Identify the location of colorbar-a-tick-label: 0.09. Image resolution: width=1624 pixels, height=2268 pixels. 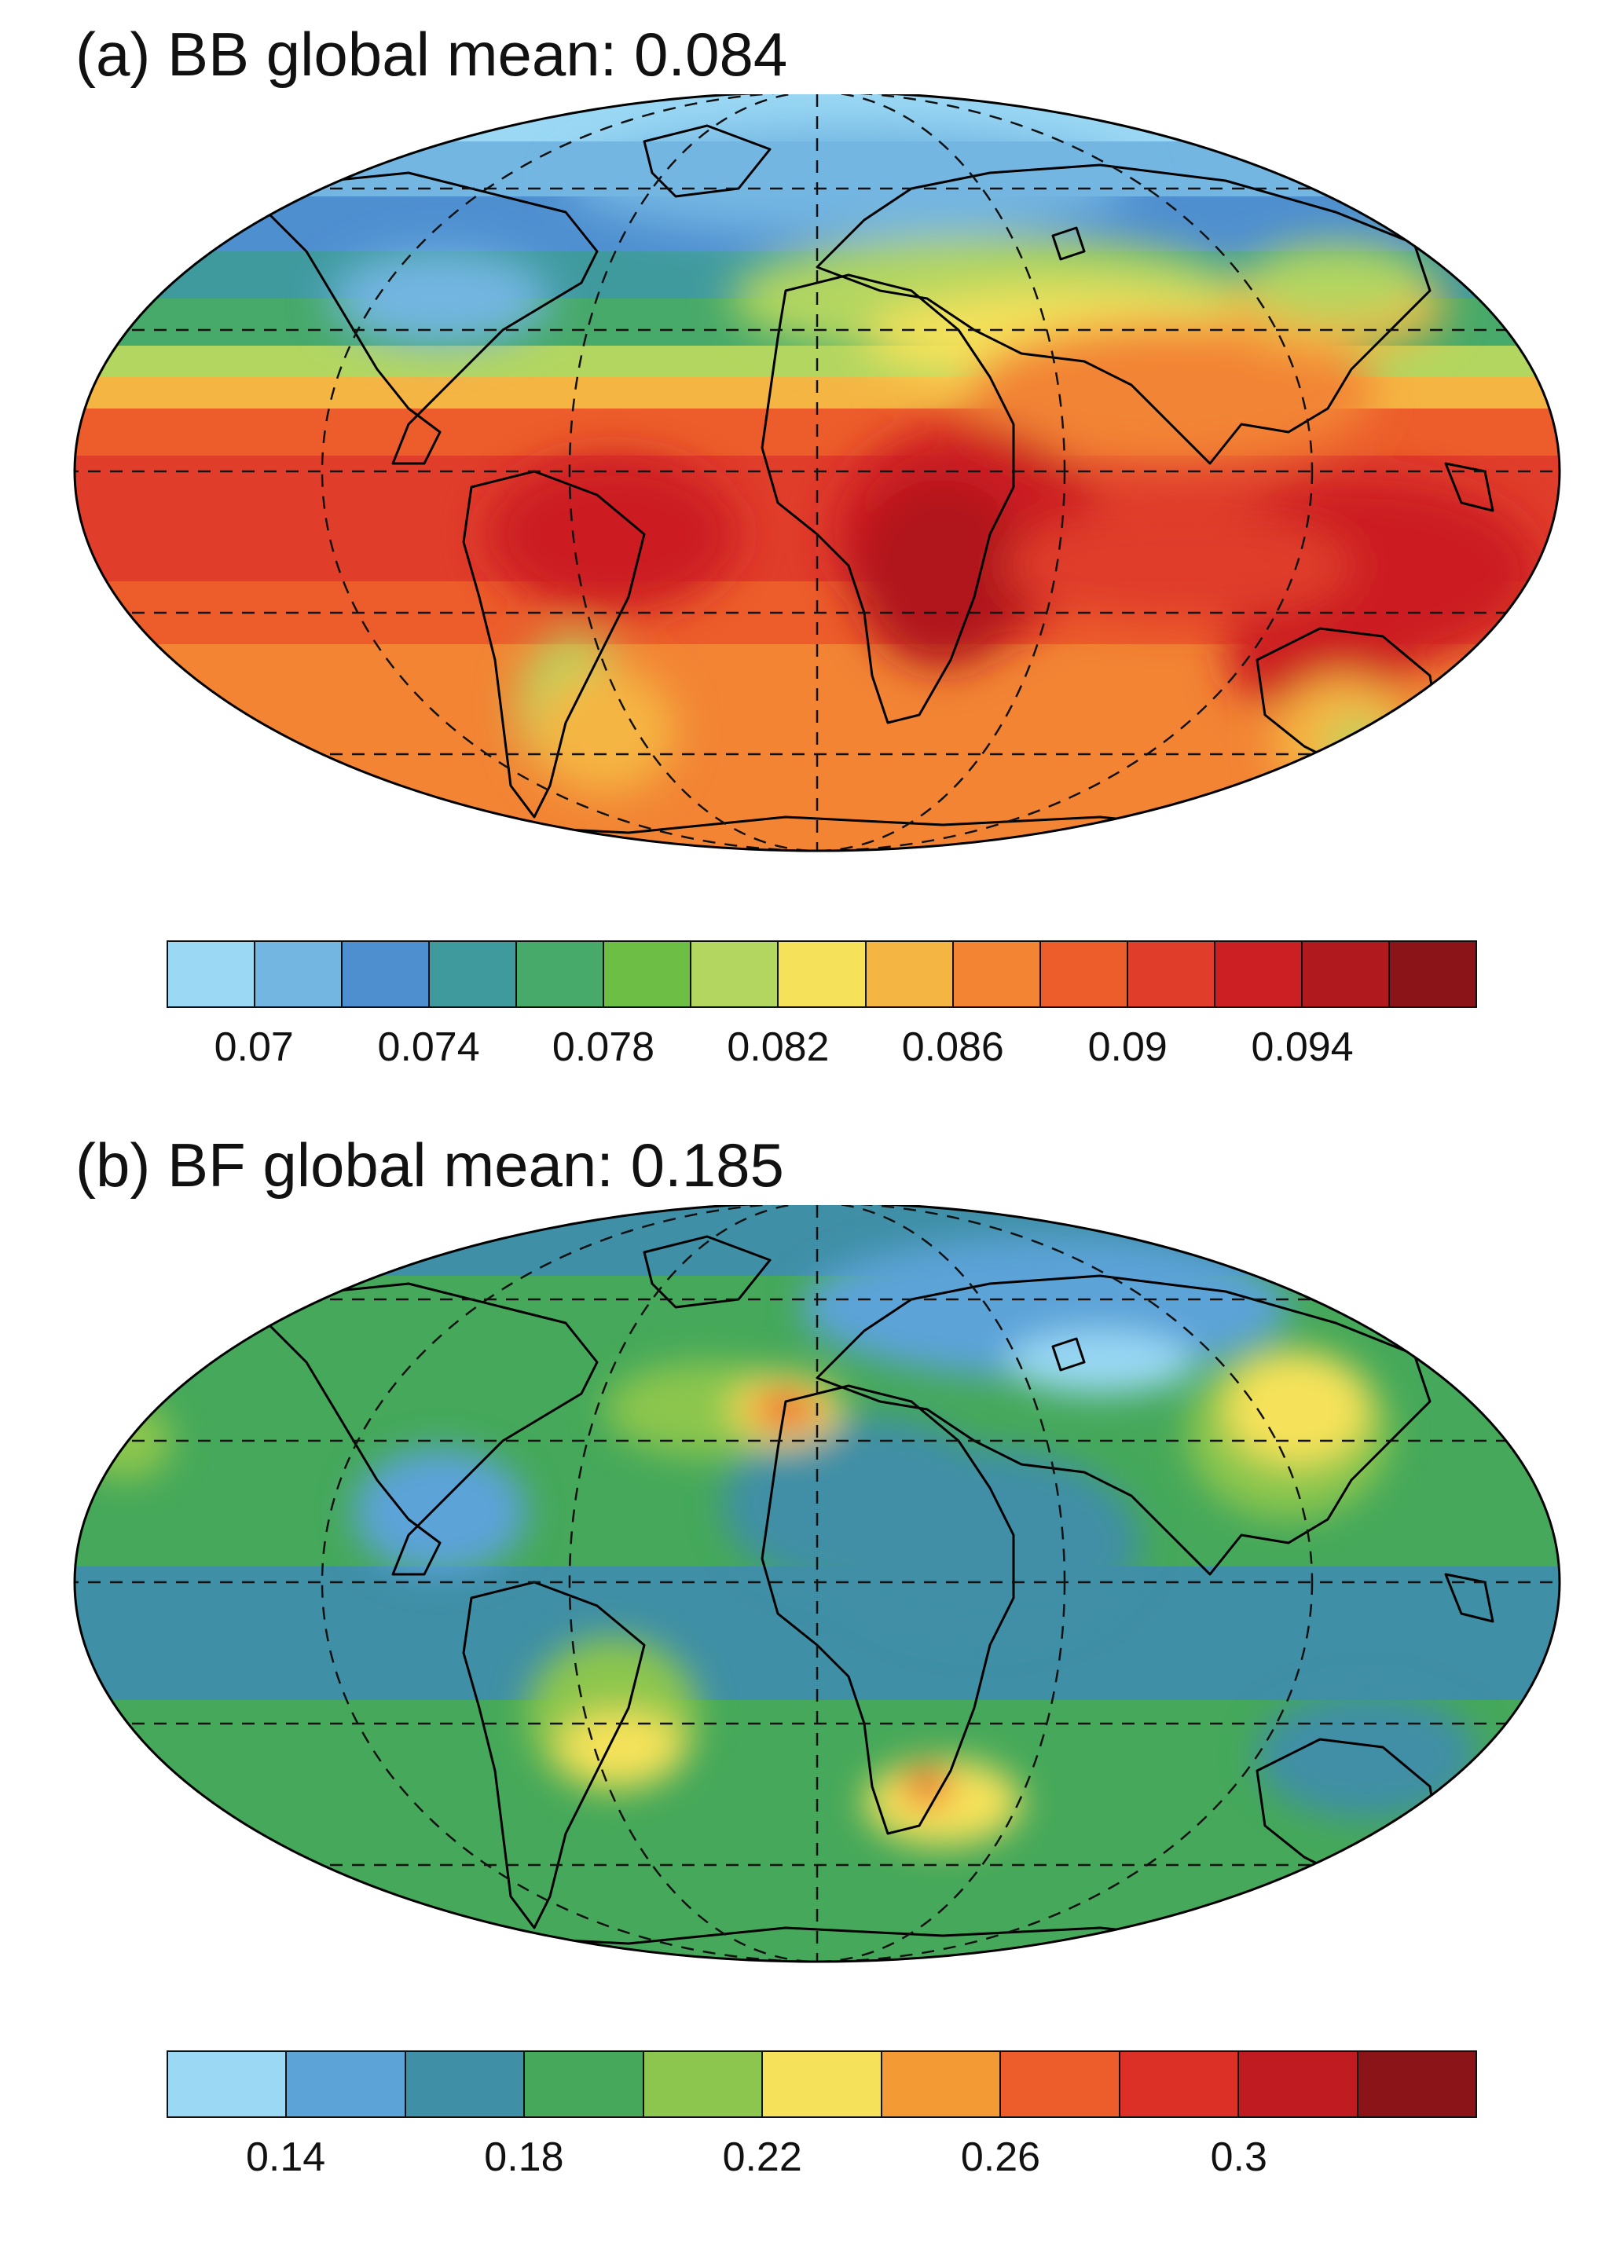
(1127, 1047).